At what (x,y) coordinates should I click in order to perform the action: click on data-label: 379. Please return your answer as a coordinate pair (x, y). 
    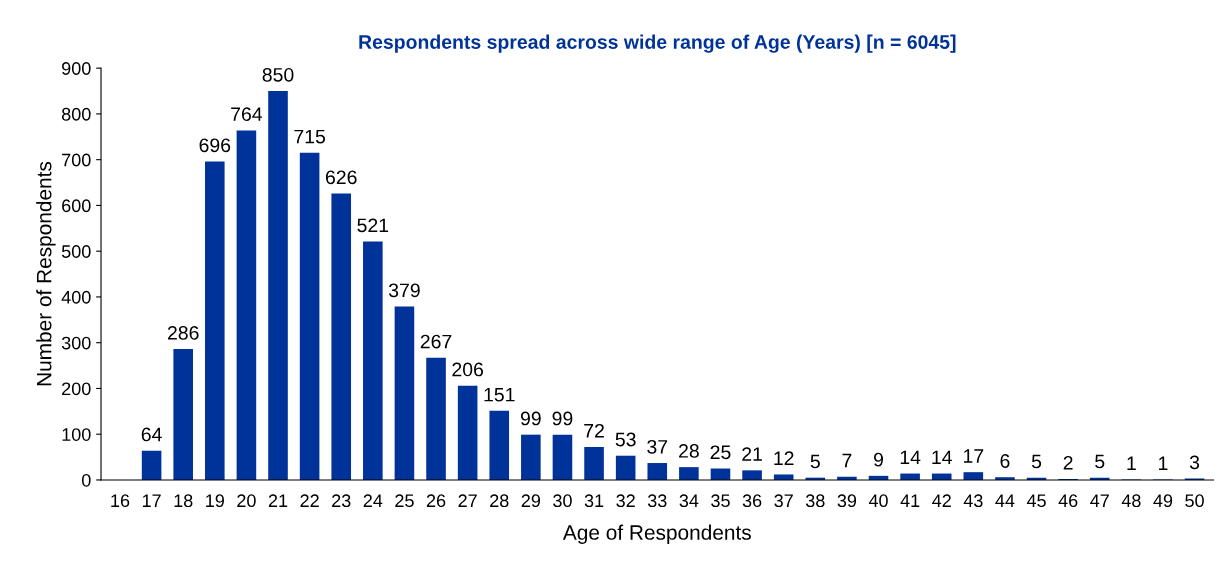
    Looking at the image, I should click on (404, 290).